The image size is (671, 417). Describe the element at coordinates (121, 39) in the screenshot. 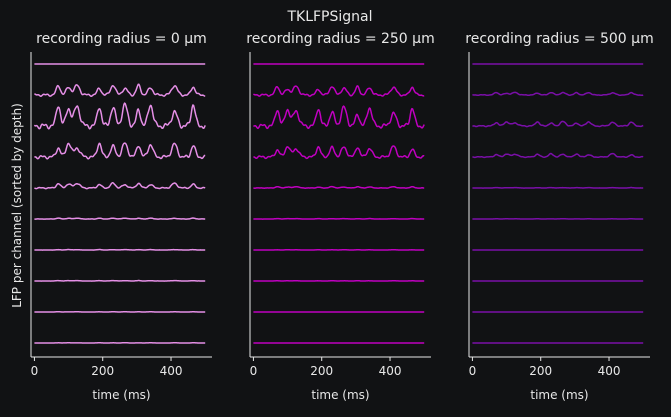

I see `panel-title: recording radius = 0 µm` at that location.